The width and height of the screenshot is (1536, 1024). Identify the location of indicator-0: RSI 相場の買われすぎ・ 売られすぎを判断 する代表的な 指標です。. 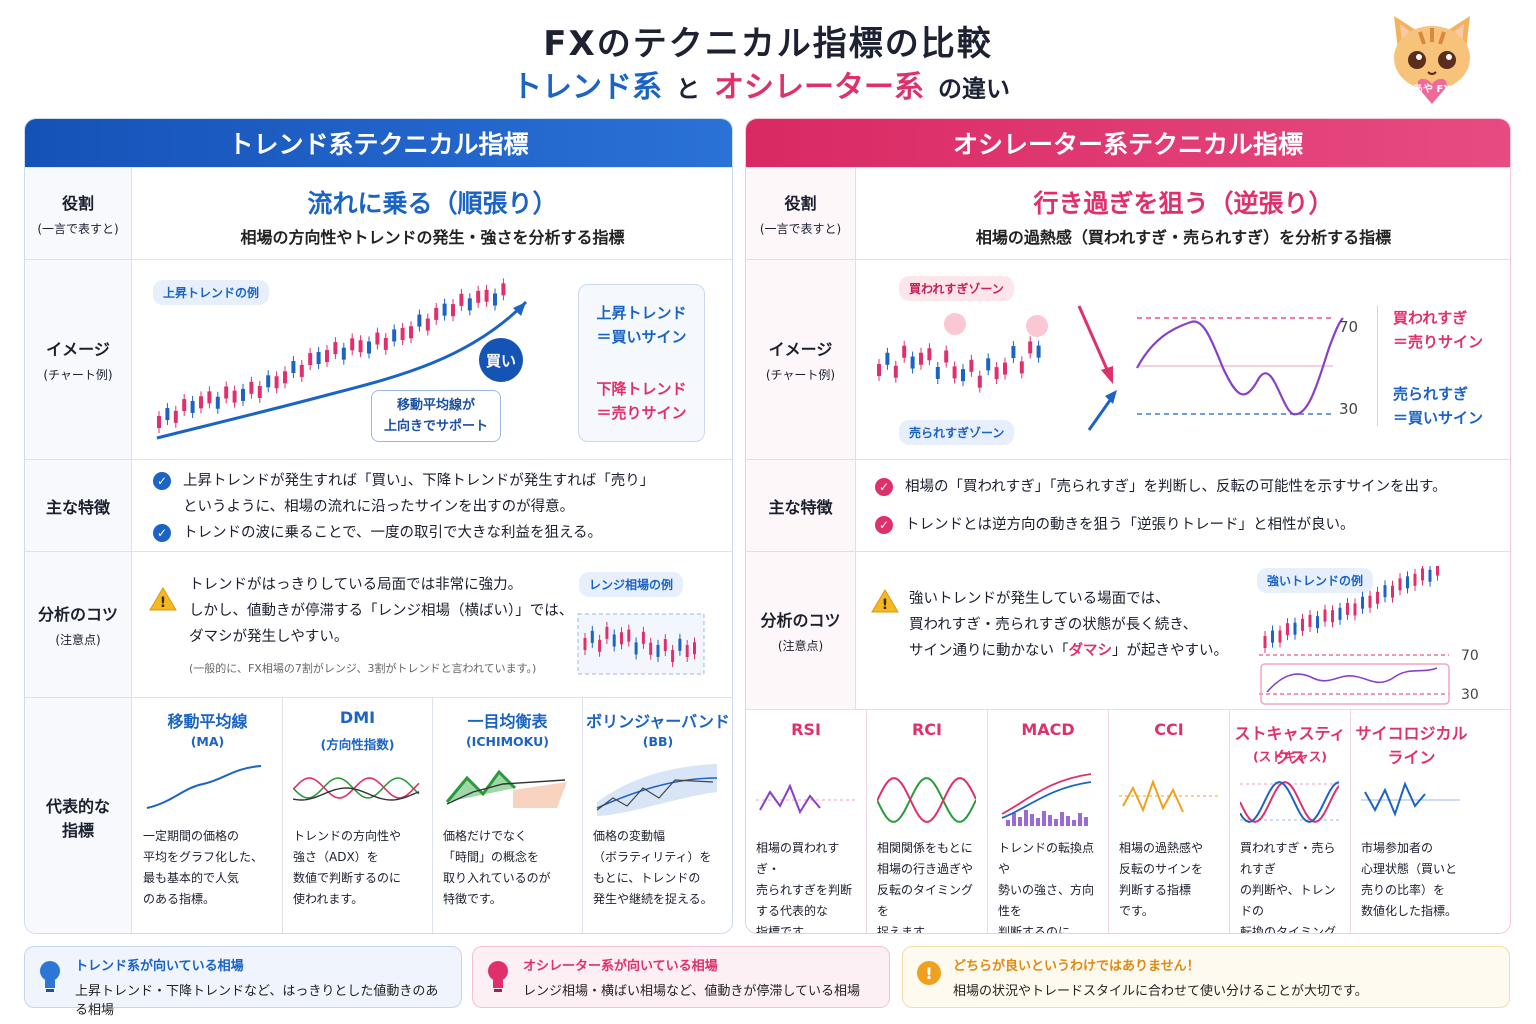
(806, 822).